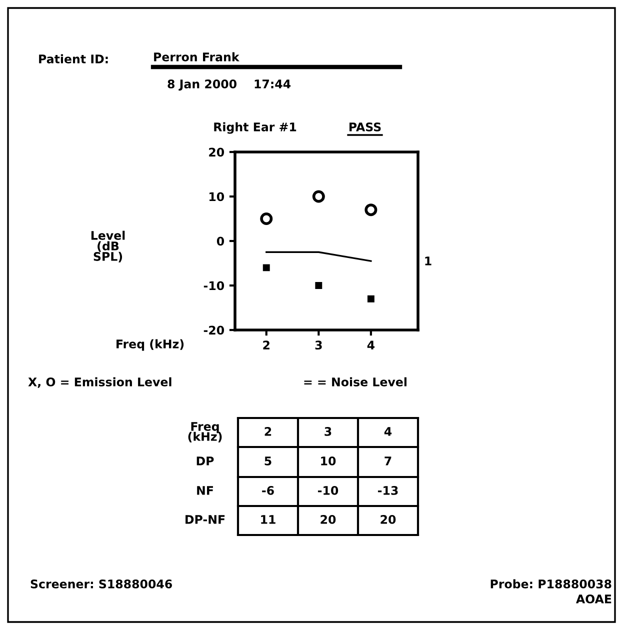 This screenshot has width=623, height=630. Describe the element at coordinates (205, 519) in the screenshot. I see `text: DP-NF` at that location.